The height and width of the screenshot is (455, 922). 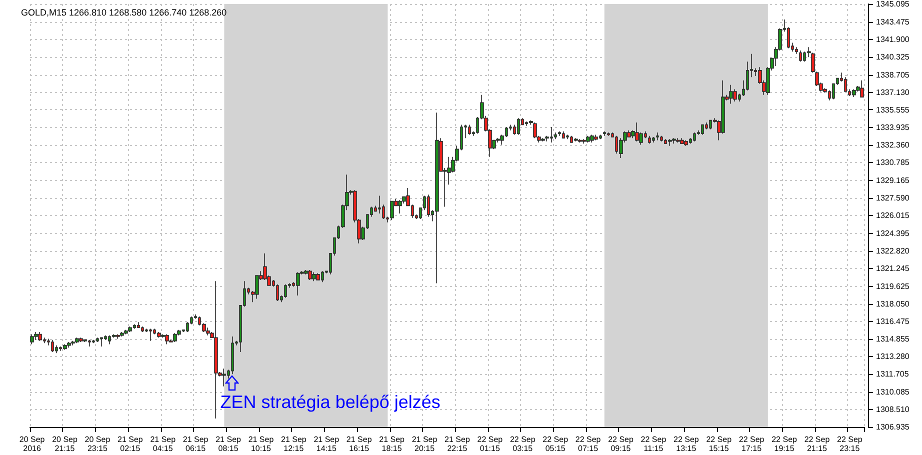 What do you see at coordinates (893, 357) in the screenshot?
I see `y-tick-label: 1313.280` at bounding box center [893, 357].